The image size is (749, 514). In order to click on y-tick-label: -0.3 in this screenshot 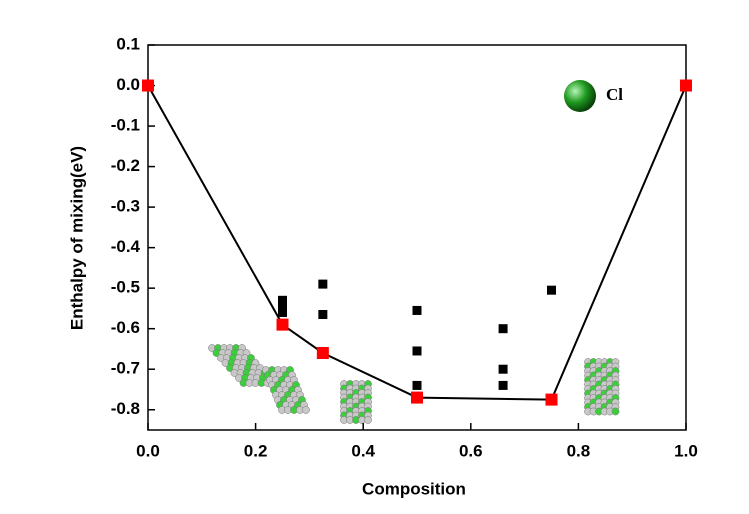, I will do `click(125, 206)`.